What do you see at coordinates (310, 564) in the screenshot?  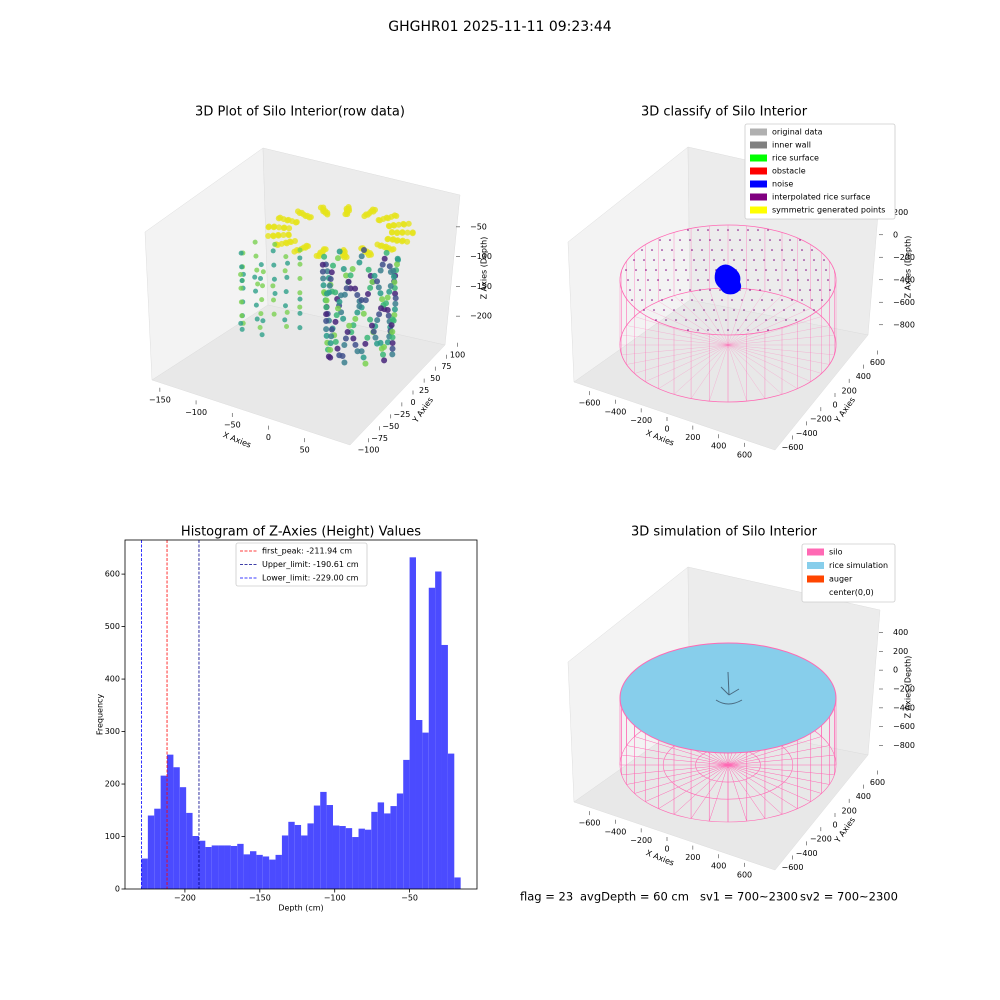 I see `legend-label: Upper_limit: -190.61 cm` at bounding box center [310, 564].